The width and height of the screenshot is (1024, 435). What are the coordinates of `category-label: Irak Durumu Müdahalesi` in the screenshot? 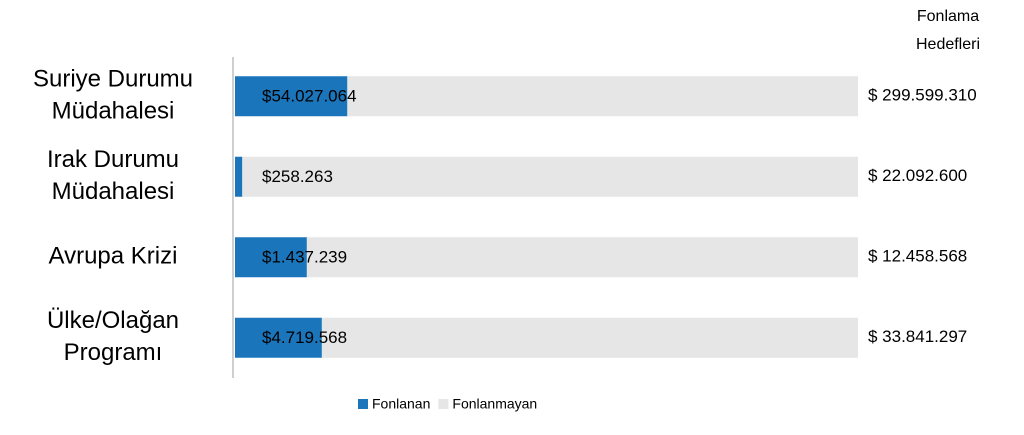 It's located at (113, 175).